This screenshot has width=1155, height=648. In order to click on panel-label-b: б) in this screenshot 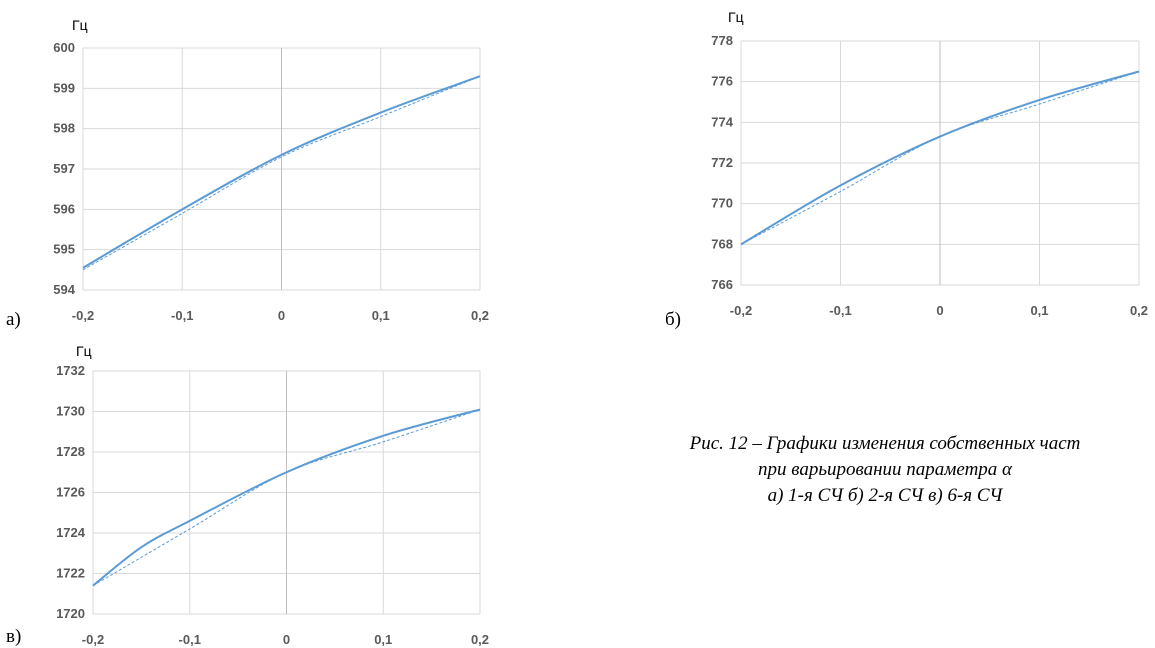, I will do `click(673, 319)`.